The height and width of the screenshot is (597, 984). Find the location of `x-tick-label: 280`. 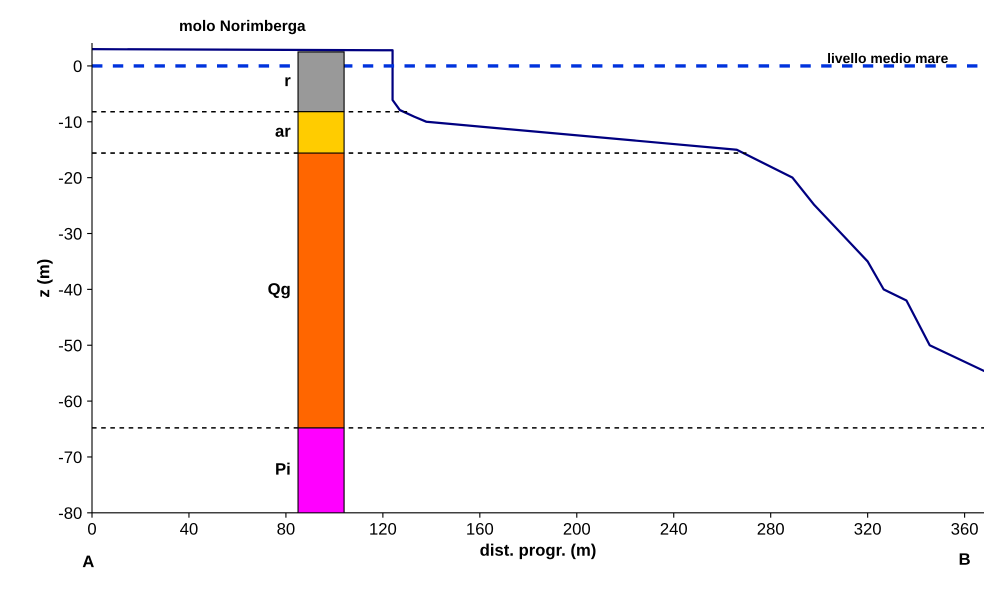

x-tick-label: 280 is located at coordinates (771, 528).